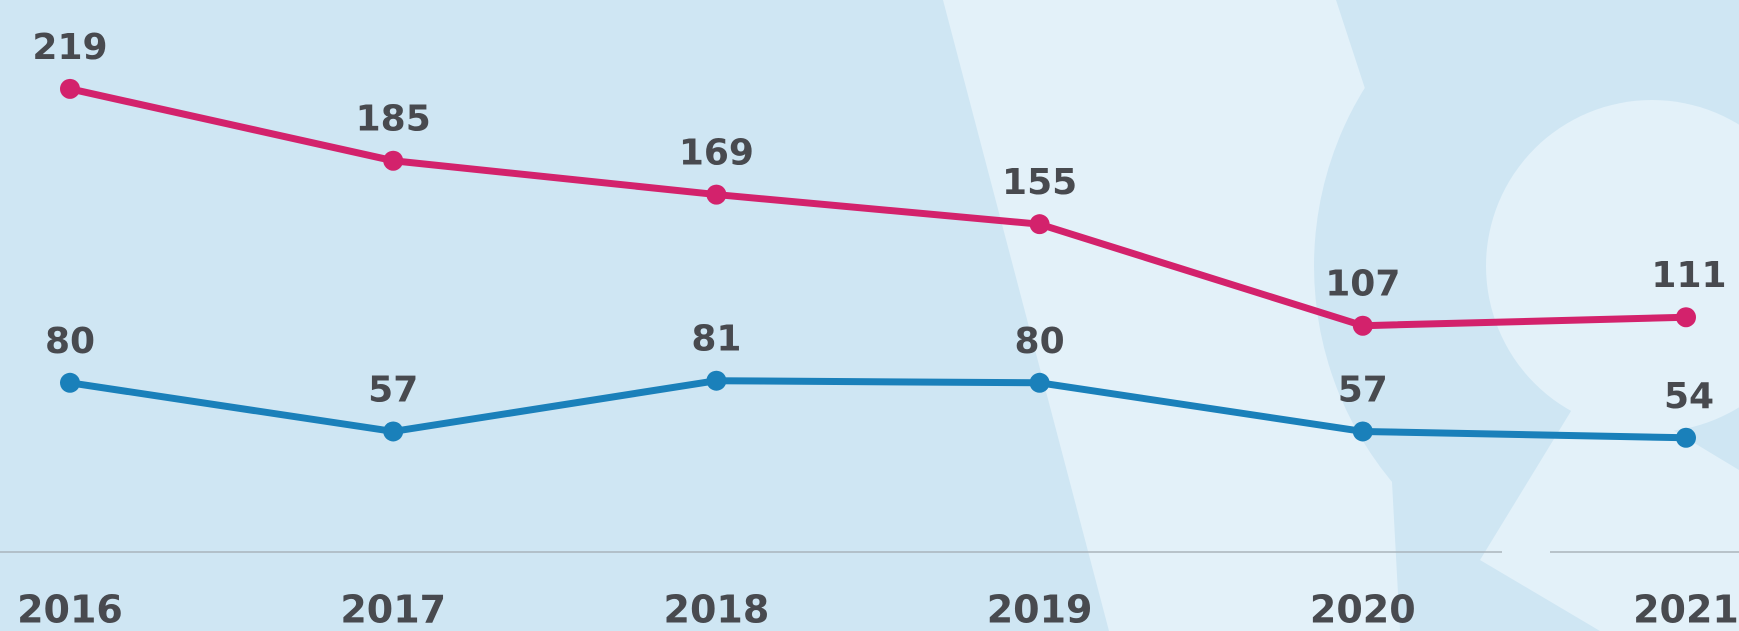 The height and width of the screenshot is (631, 1739). What do you see at coordinates (1609, 505) in the screenshot?
I see `background-stripe` at bounding box center [1609, 505].